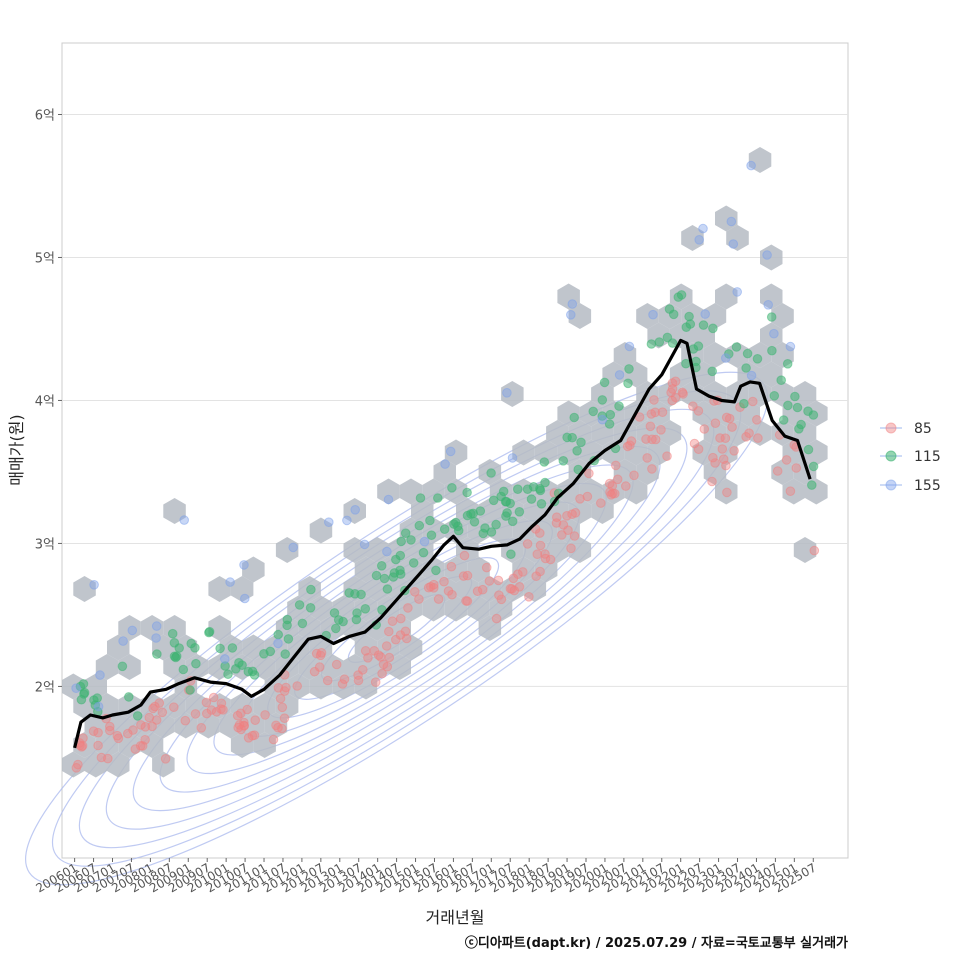 This screenshot has height=960, width=960. I want to click on legend-label-85: 85, so click(923, 429).